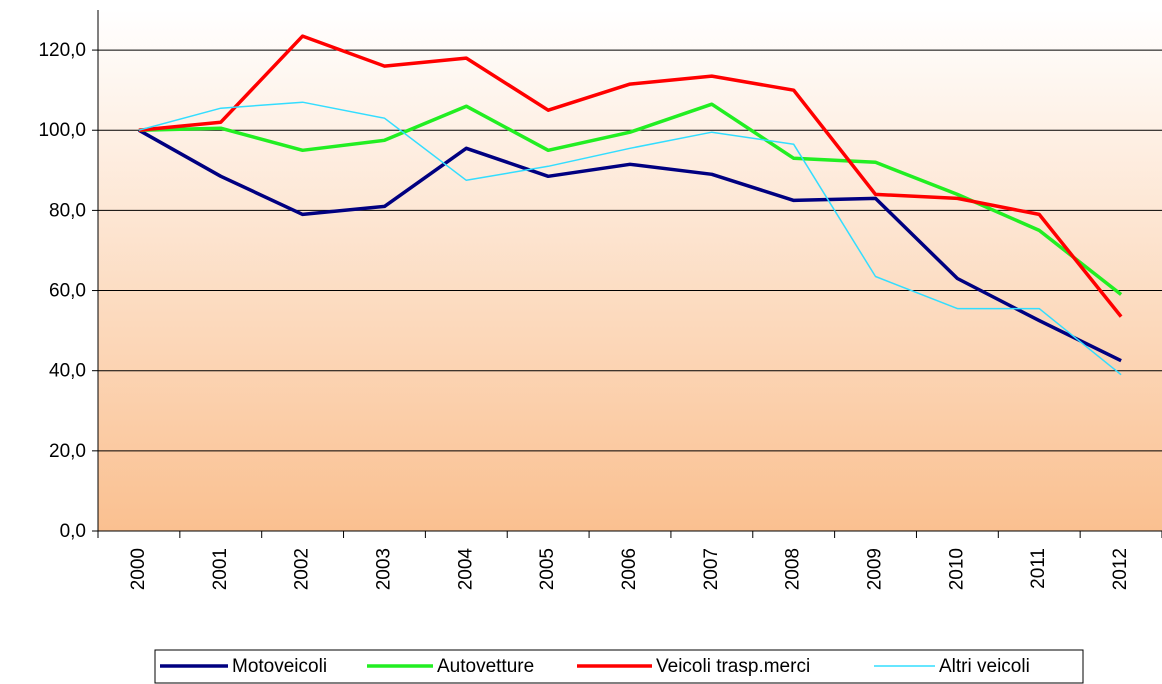 This screenshot has width=1162, height=684. What do you see at coordinates (67, 371) in the screenshot?
I see `y-tick-label: 40,0` at bounding box center [67, 371].